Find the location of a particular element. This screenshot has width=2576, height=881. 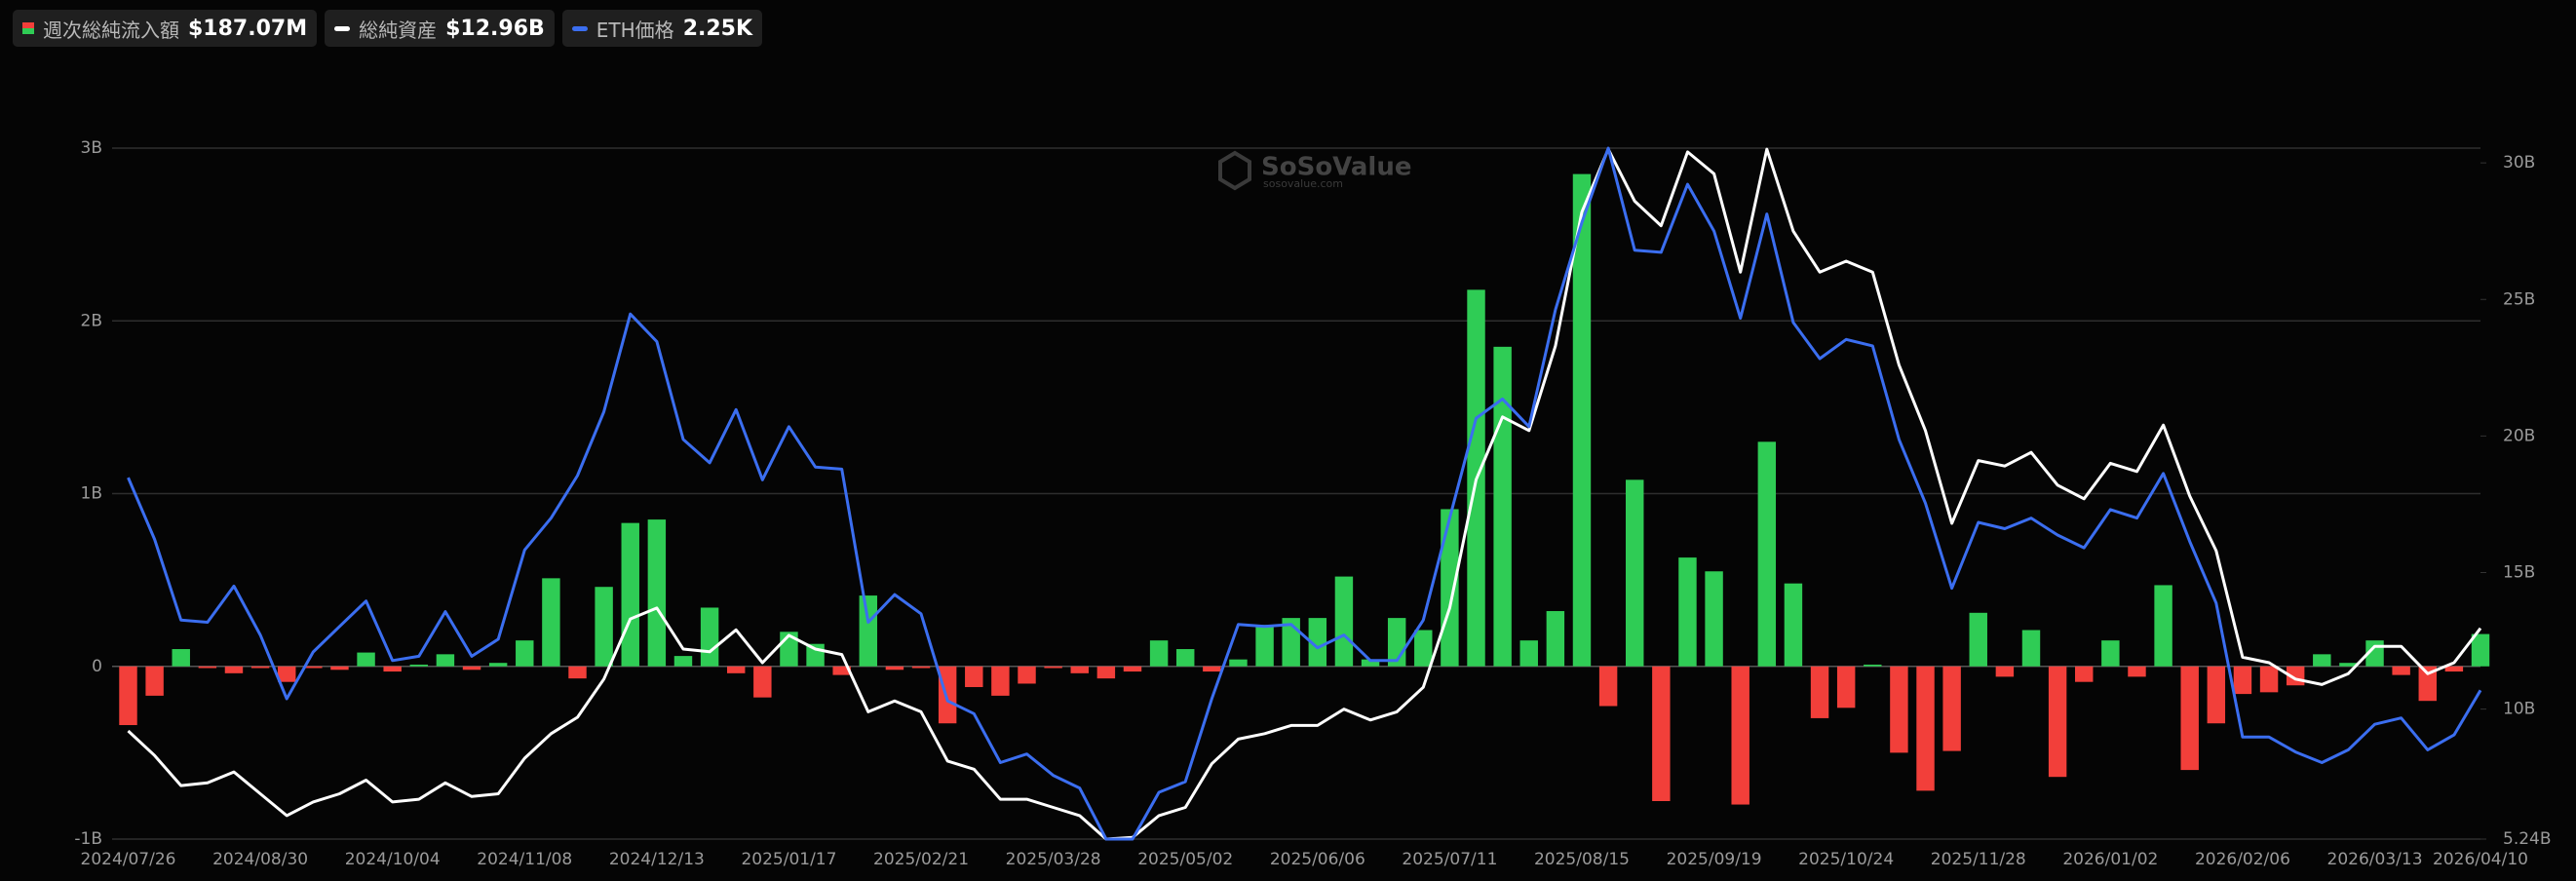

y2-tick-label: 10B is located at coordinates (2519, 709).